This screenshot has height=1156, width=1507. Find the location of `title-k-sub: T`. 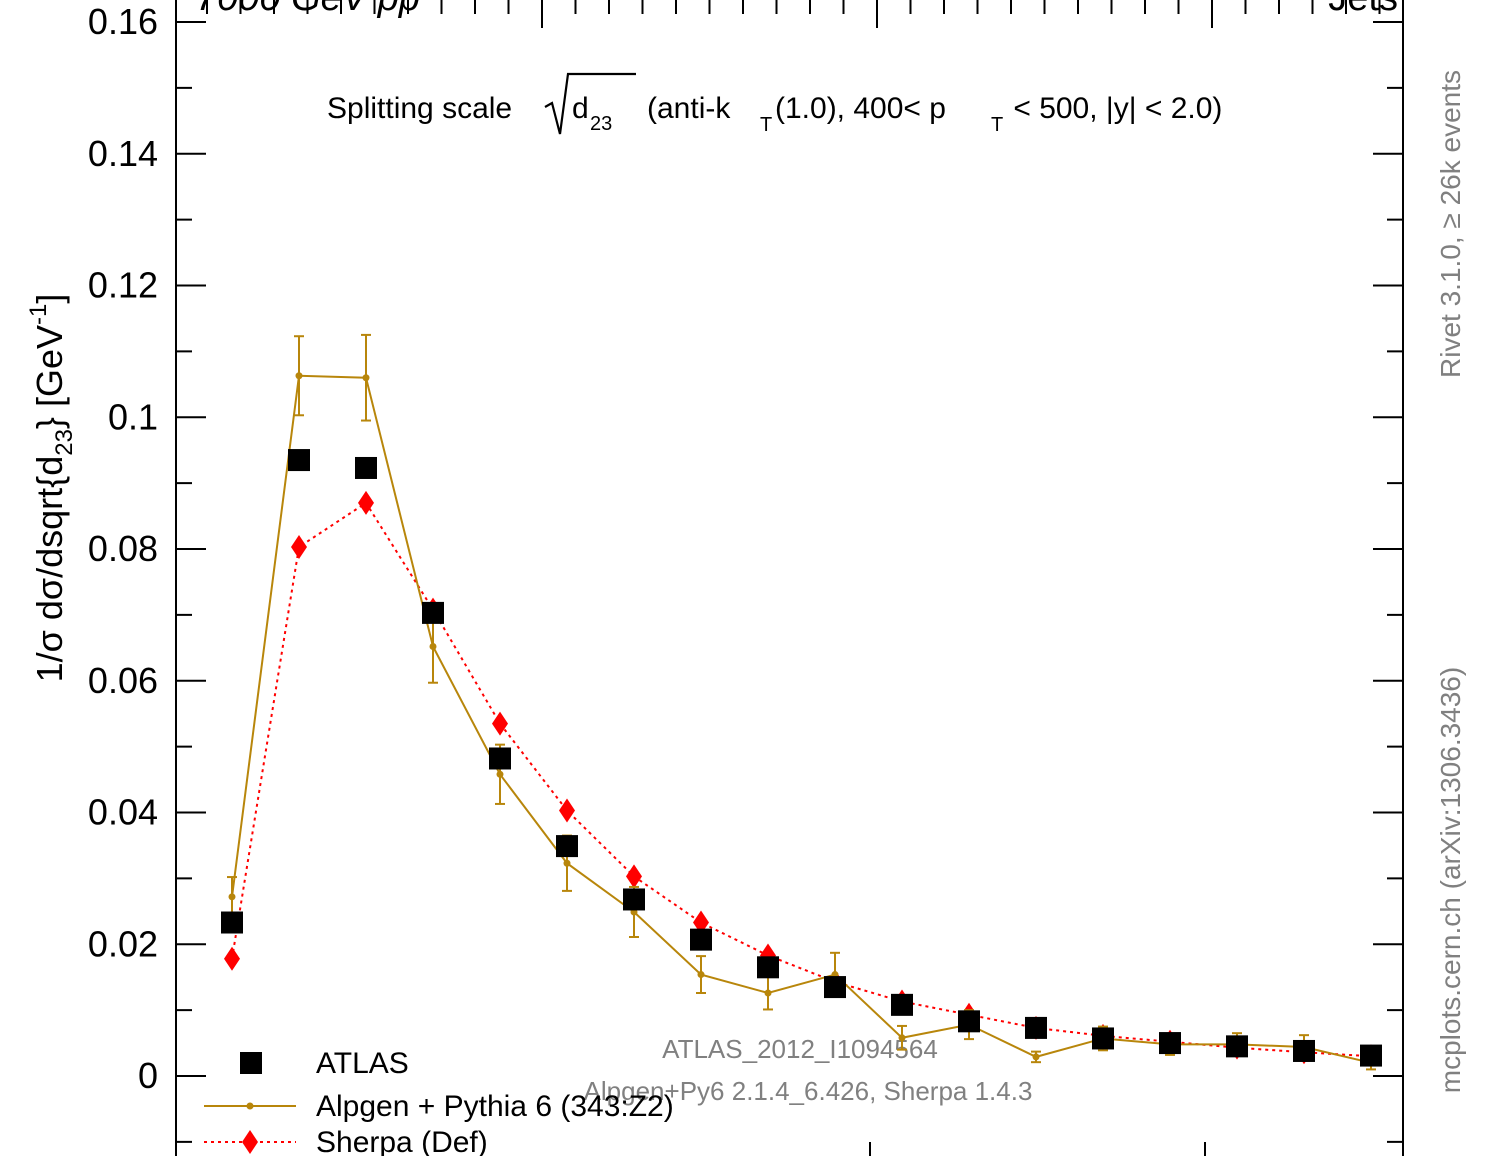

title-k-sub: T is located at coordinates (766, 125).